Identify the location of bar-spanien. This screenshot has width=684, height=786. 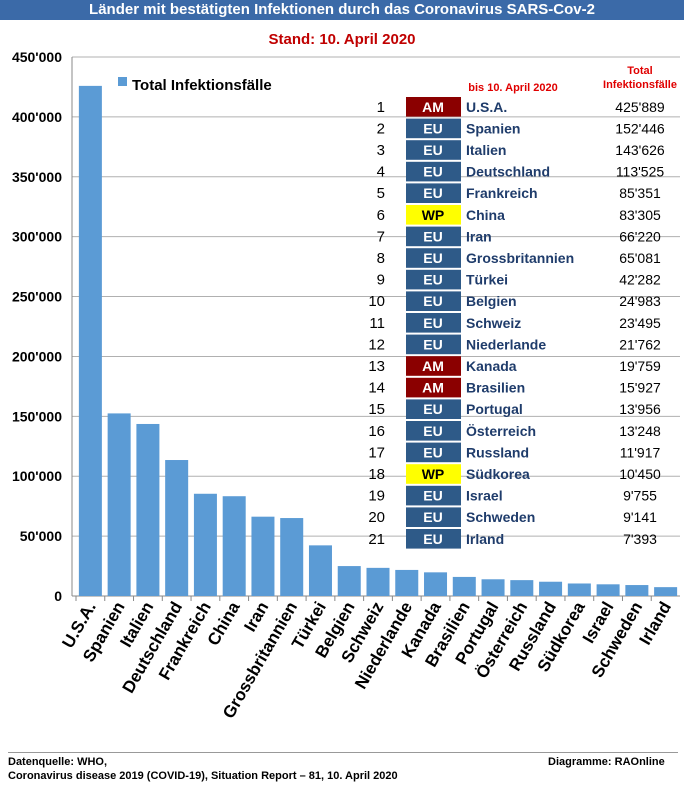
(119, 504).